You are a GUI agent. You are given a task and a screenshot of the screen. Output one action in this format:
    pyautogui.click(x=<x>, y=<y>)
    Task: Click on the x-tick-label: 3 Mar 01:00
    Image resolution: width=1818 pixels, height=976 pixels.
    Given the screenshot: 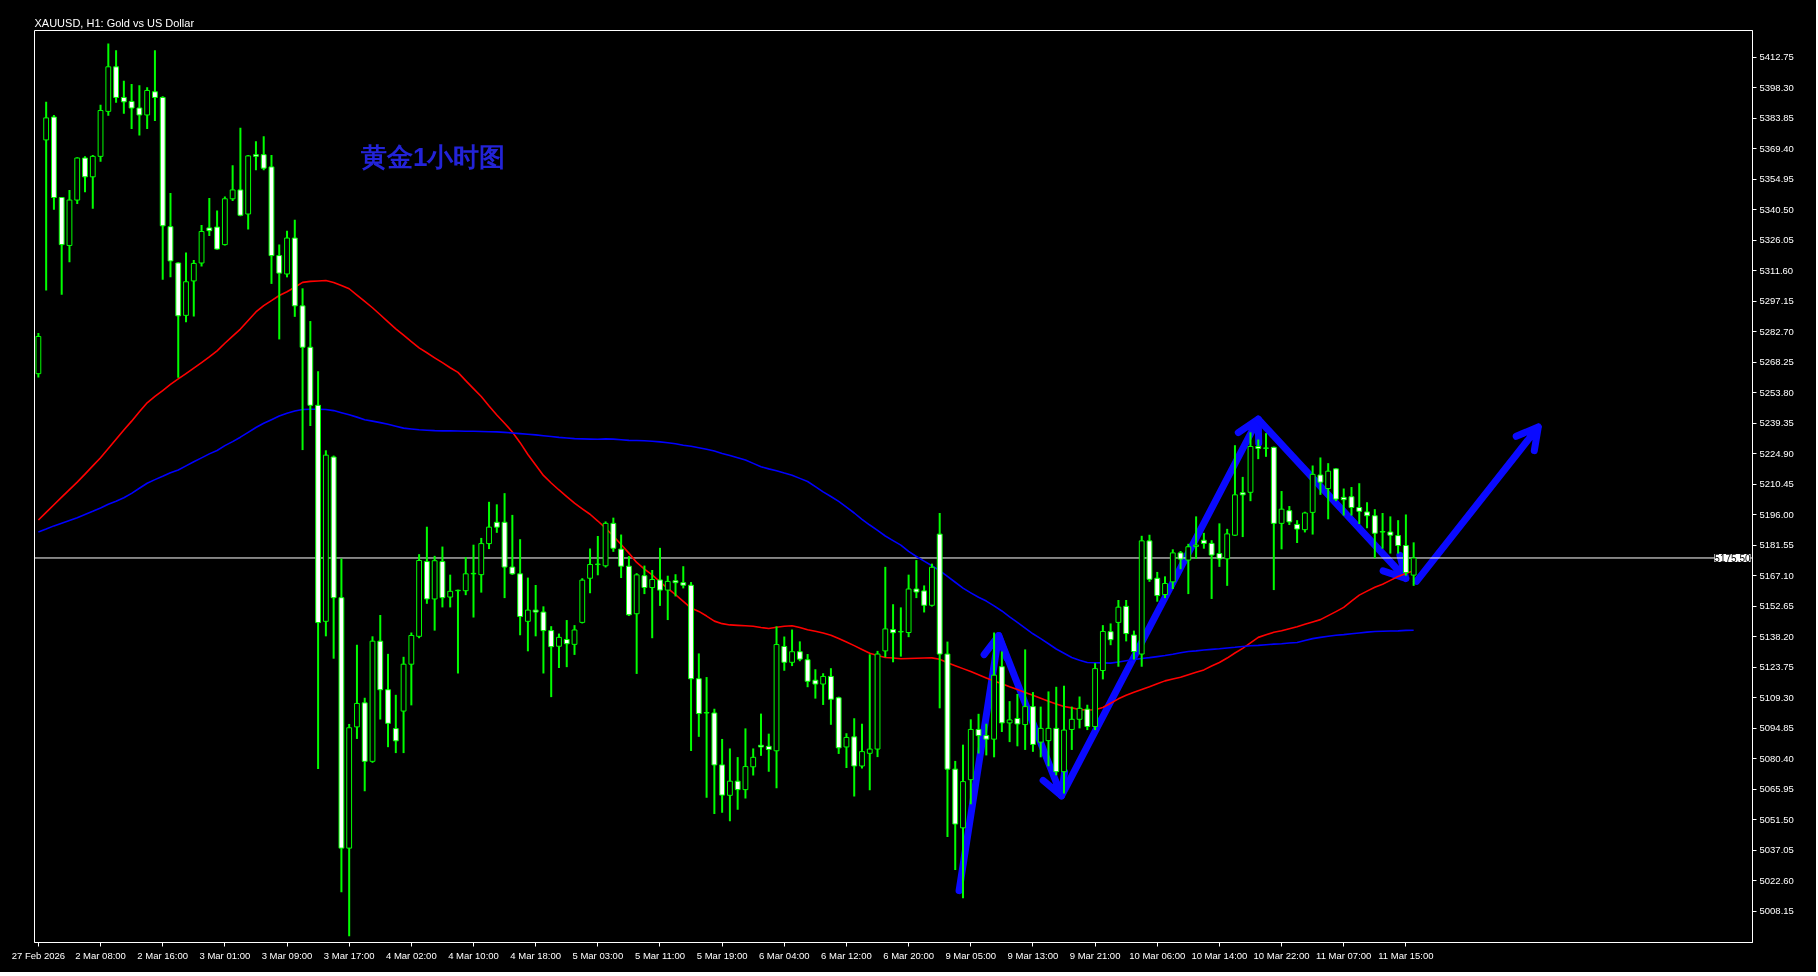 What is the action you would take?
    pyautogui.click(x=225, y=955)
    